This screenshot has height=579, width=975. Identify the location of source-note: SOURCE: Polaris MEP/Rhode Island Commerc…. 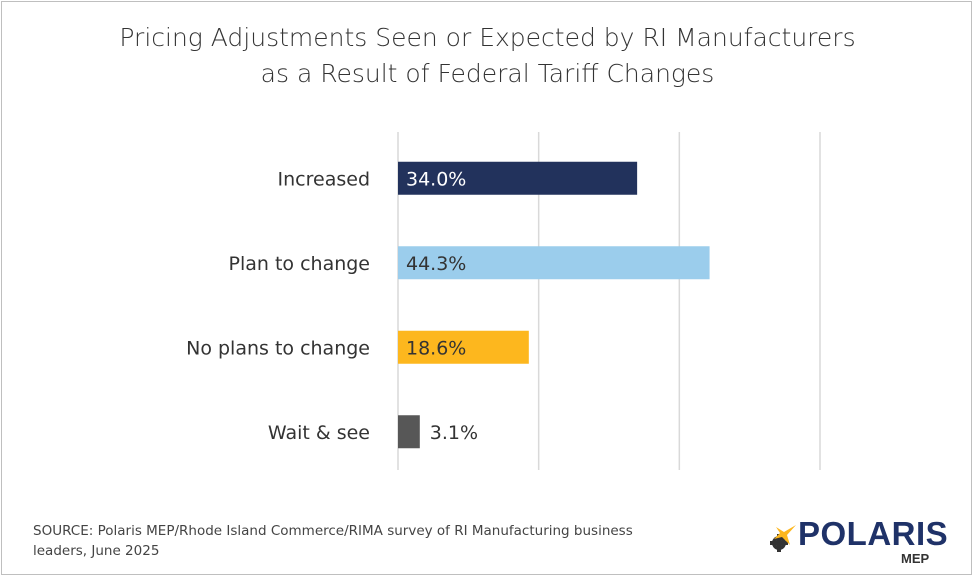
(333, 541).